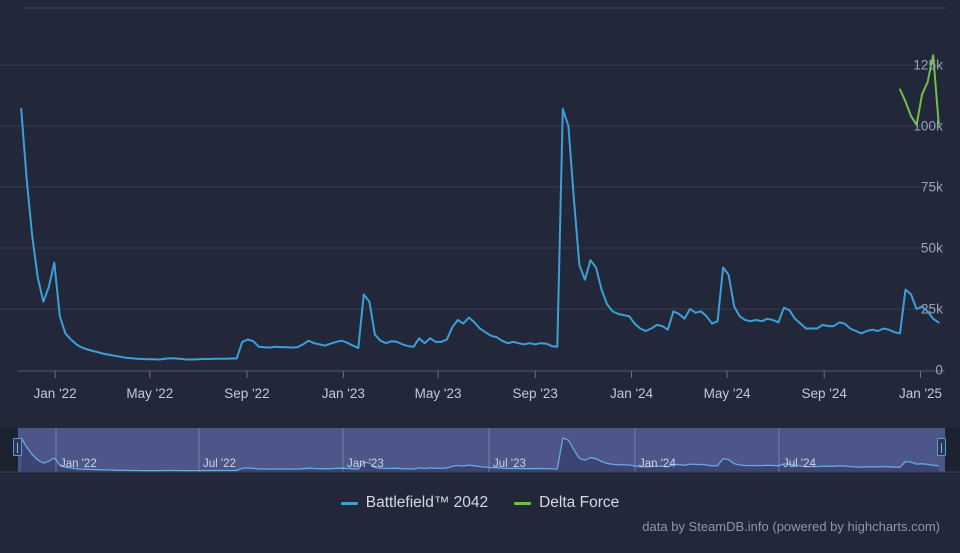 The height and width of the screenshot is (553, 960). What do you see at coordinates (824, 393) in the screenshot?
I see `x-axis-tick-label: Sep '24` at bounding box center [824, 393].